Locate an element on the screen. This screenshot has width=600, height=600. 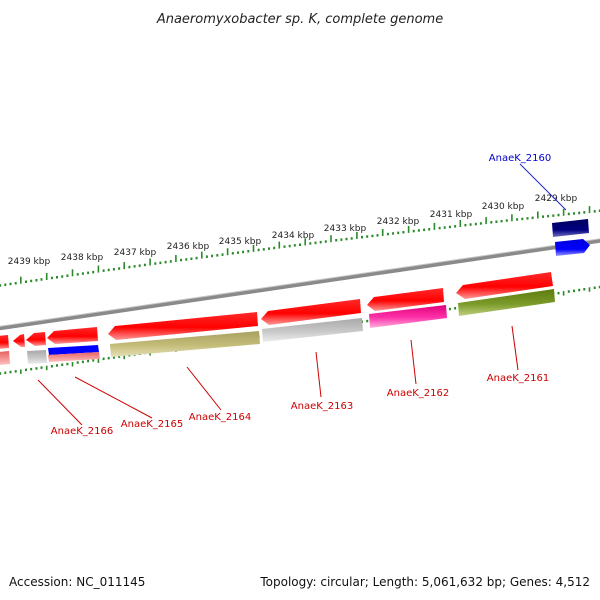
scale-label-2439: 2439 kbp is located at coordinates (29, 262).